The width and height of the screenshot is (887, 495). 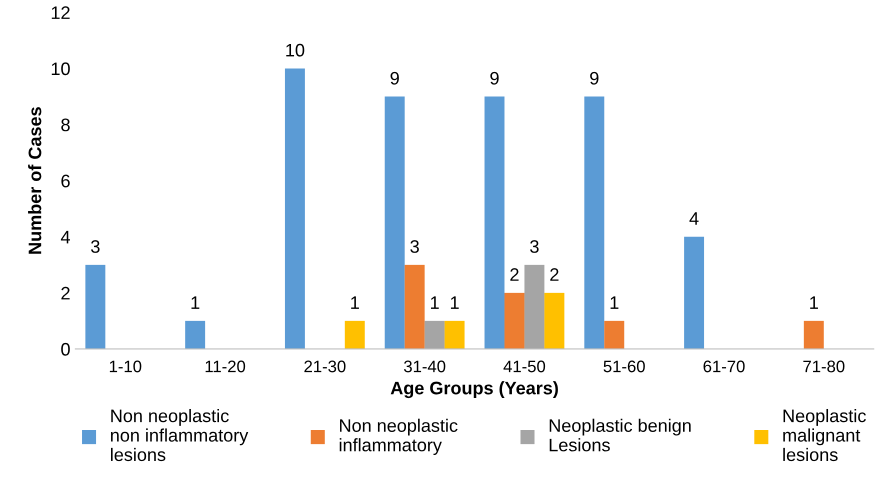 I want to click on y-tick-label: 8, so click(x=65, y=125).